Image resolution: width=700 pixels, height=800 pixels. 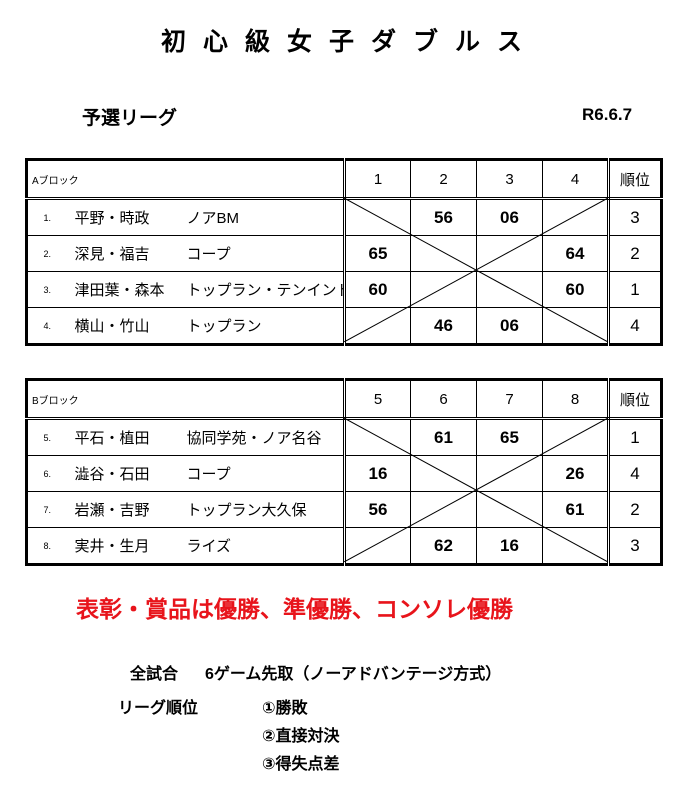 I want to click on entry-number: 1., so click(x=46, y=217).